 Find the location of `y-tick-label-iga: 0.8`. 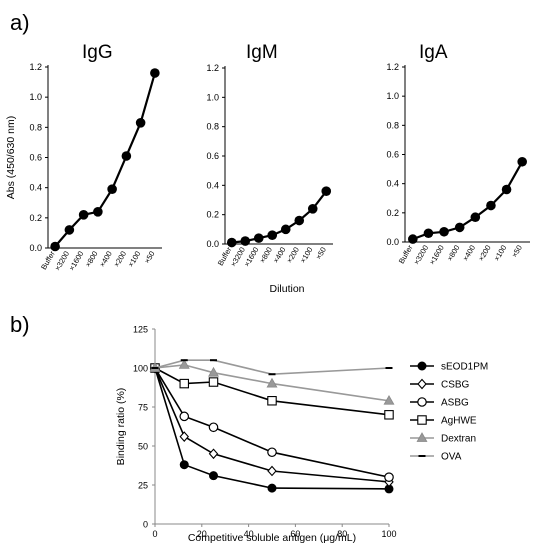

y-tick-label-iga: 0.8 is located at coordinates (392, 125).